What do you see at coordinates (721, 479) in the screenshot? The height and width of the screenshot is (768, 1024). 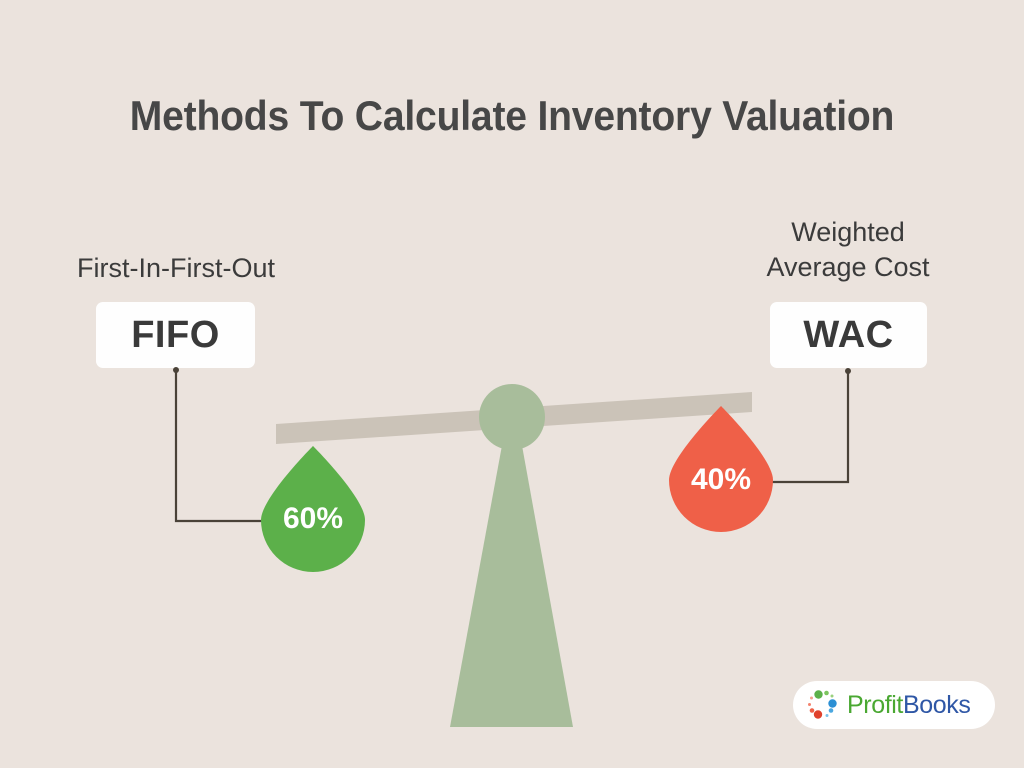 I see `wac-percent-text: 40%` at bounding box center [721, 479].